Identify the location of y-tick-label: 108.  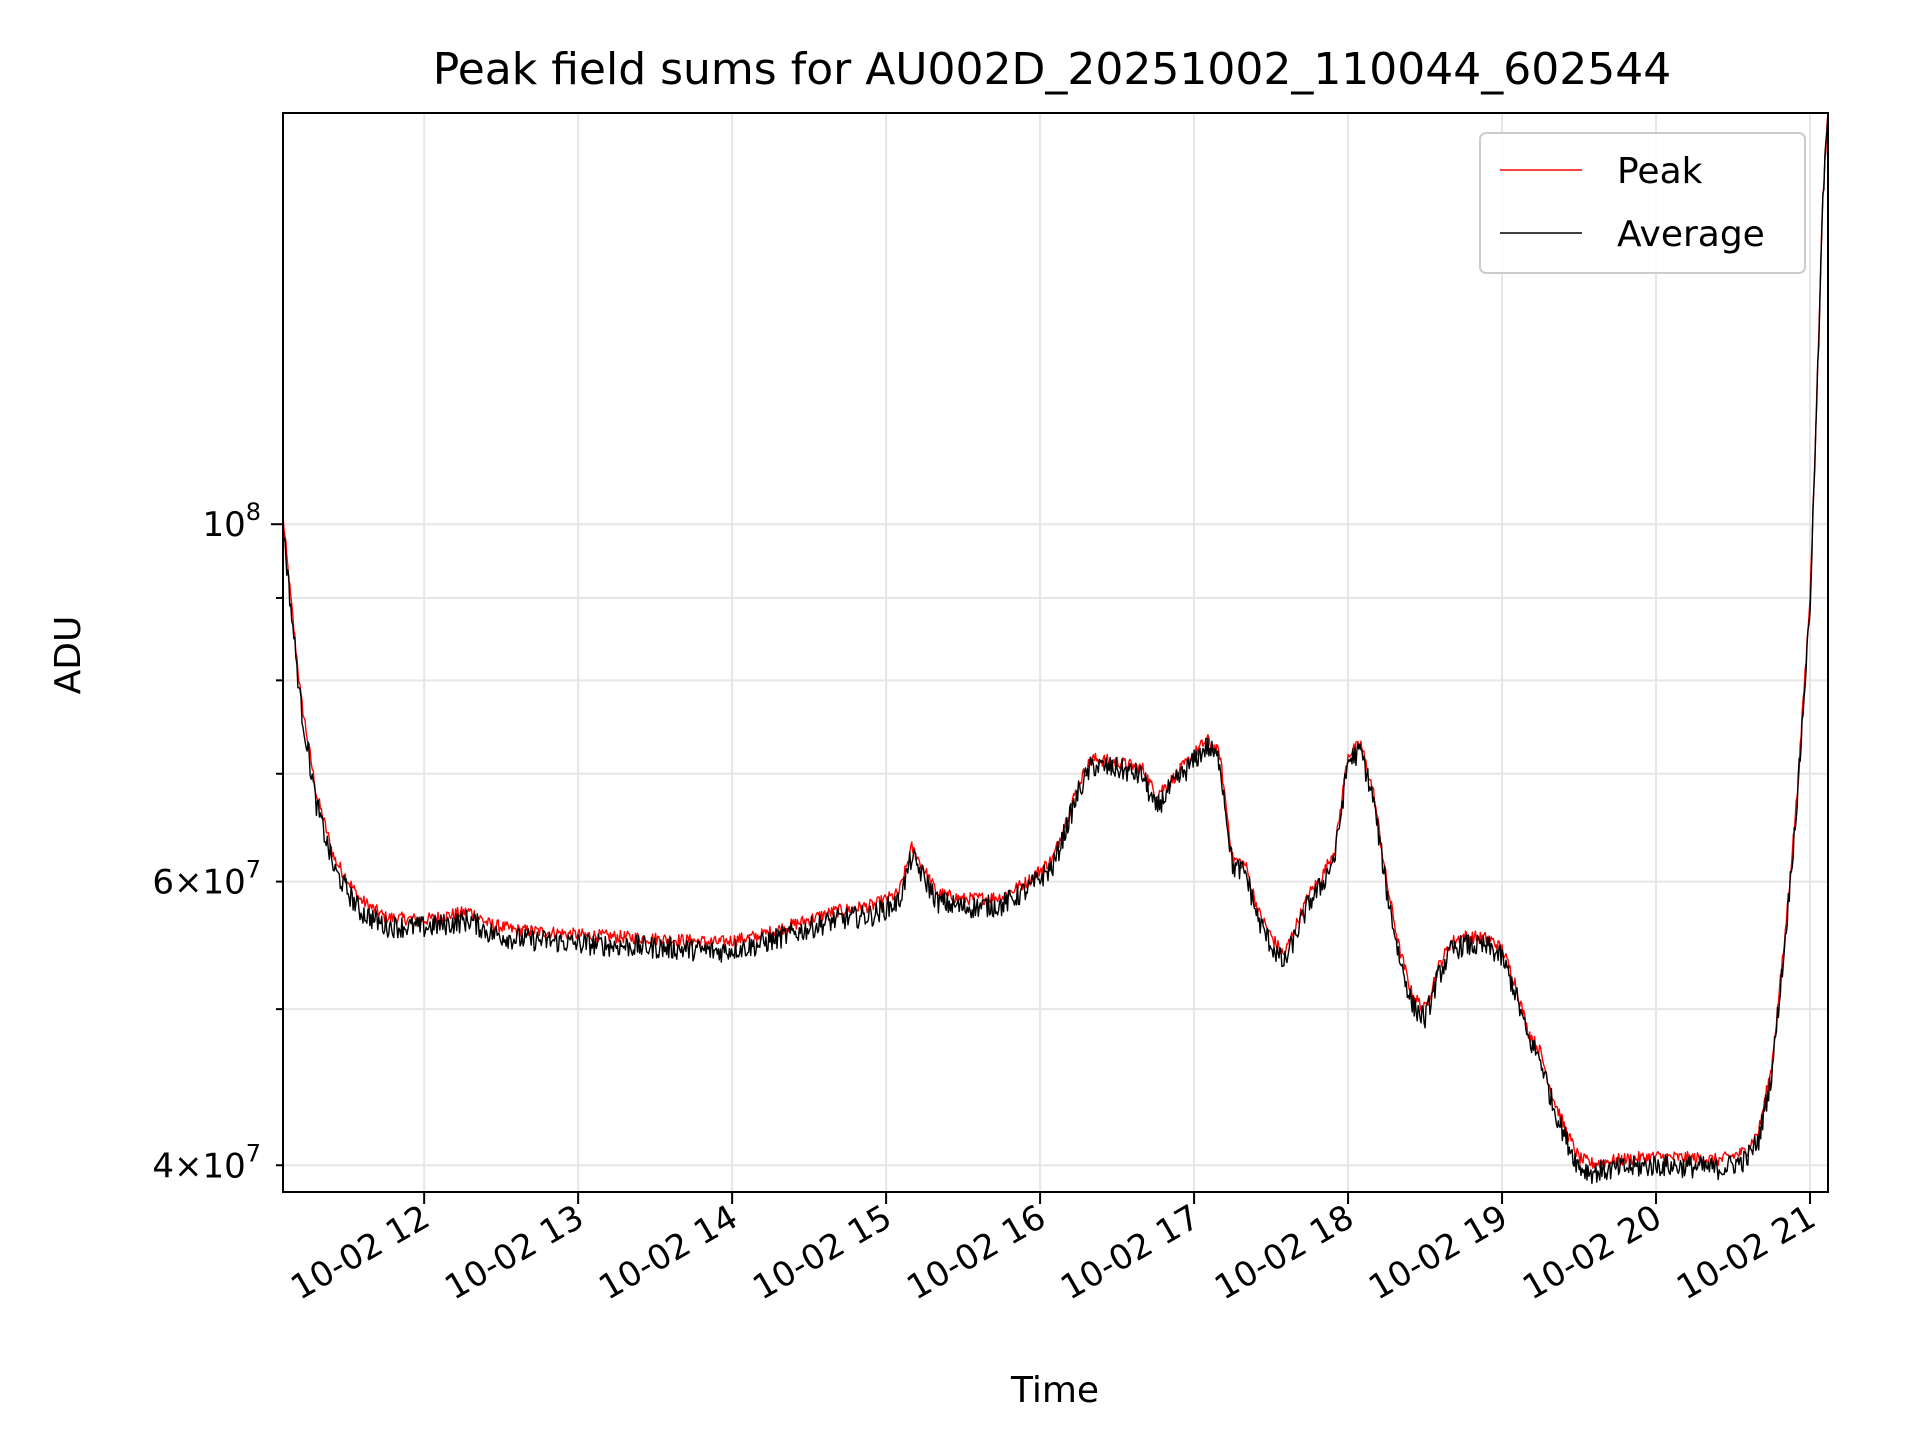
(231, 521).